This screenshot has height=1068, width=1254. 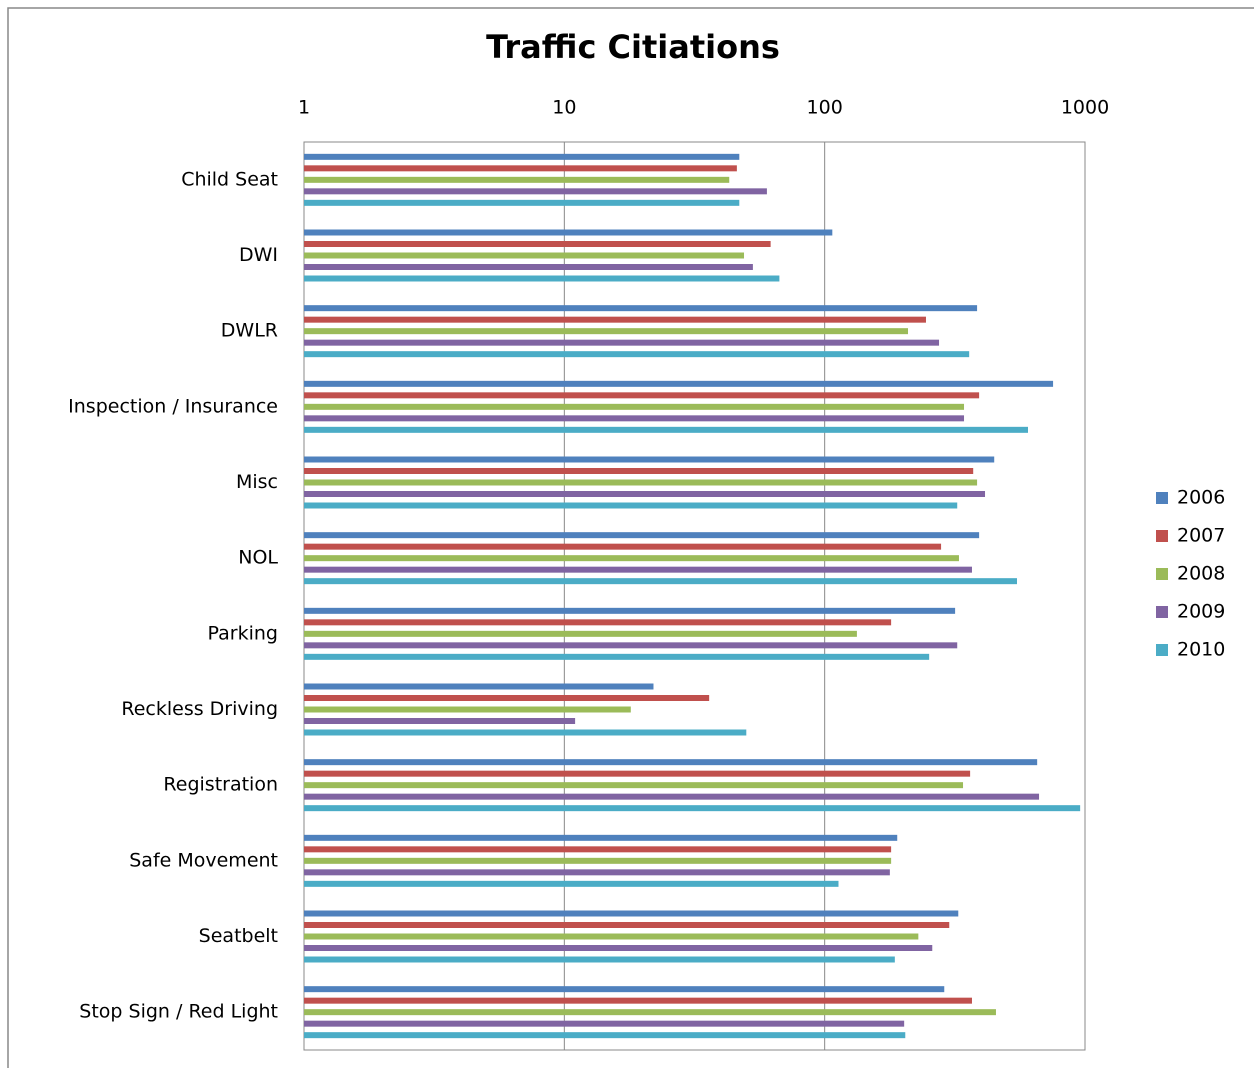 What do you see at coordinates (220, 785) in the screenshot?
I see `y-tick-label: Registration` at bounding box center [220, 785].